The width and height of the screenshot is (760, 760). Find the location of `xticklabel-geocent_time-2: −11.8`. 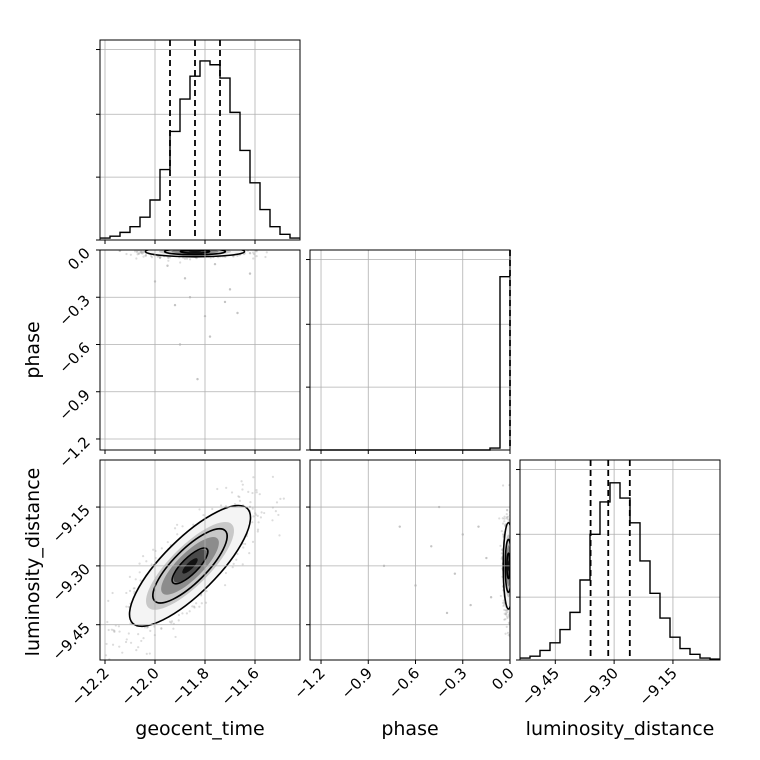

xticklabel-geocent_time-2: −11.8 is located at coordinates (190, 686).